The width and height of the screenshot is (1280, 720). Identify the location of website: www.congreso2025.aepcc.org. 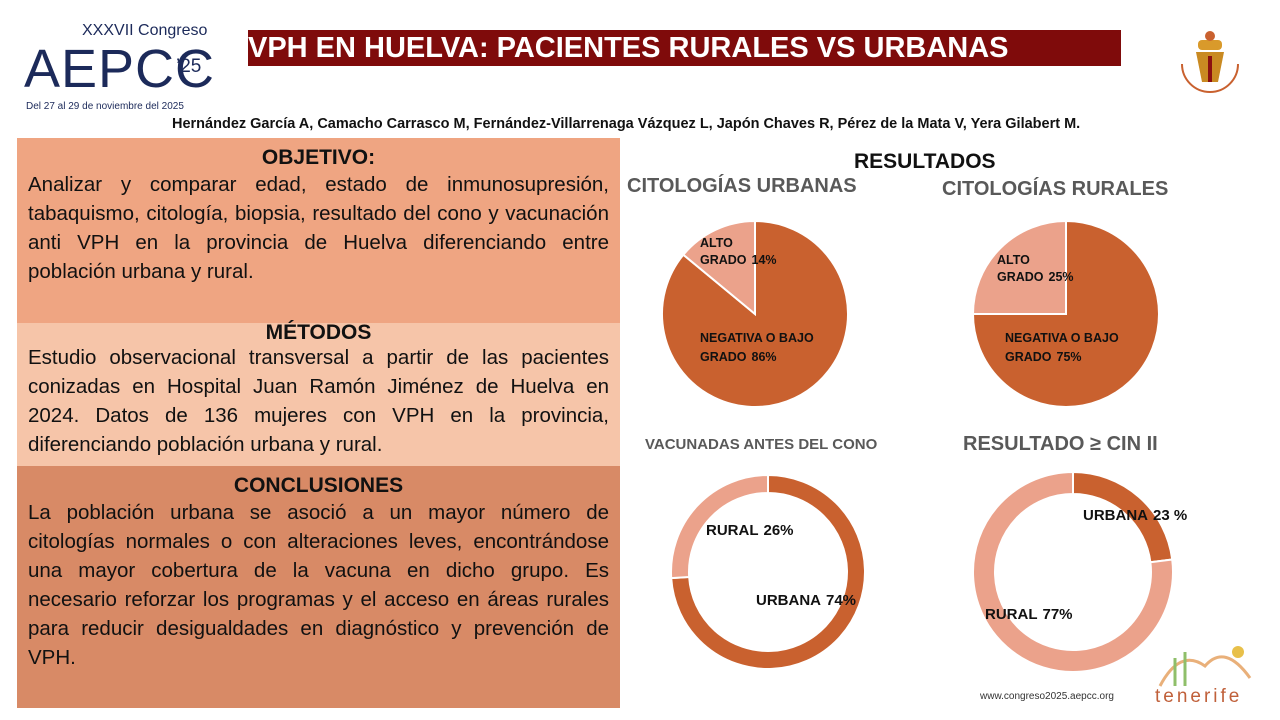
(1047, 696).